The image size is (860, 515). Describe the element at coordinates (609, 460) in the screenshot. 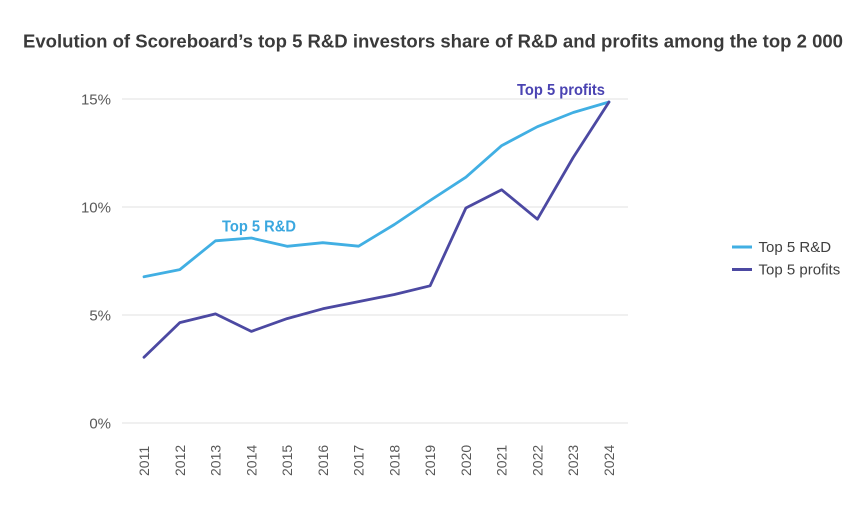

I see `svg-text: 2024` at that location.